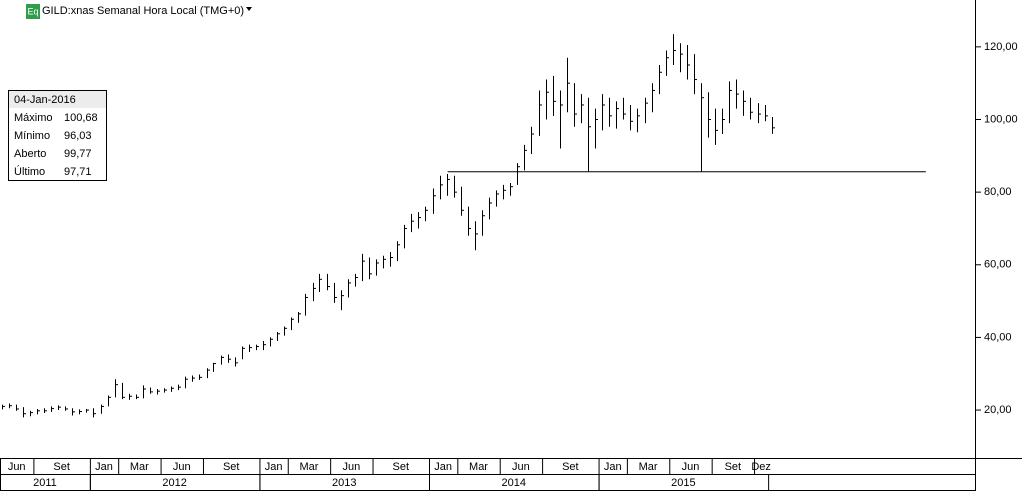 The width and height of the screenshot is (1022, 491). What do you see at coordinates (514, 483) in the screenshot?
I see `year-label: 2014` at bounding box center [514, 483].